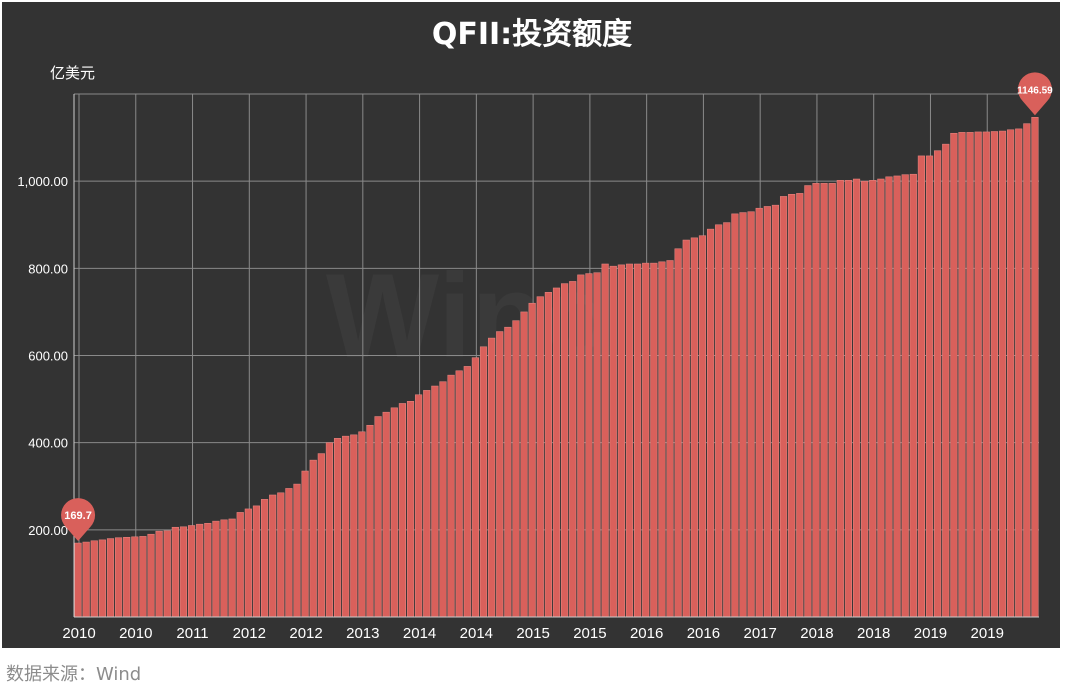 Image resolution: width=1065 pixels, height=691 pixels. What do you see at coordinates (192, 633) in the screenshot?
I see `x-tick-label: 2011` at bounding box center [192, 633].